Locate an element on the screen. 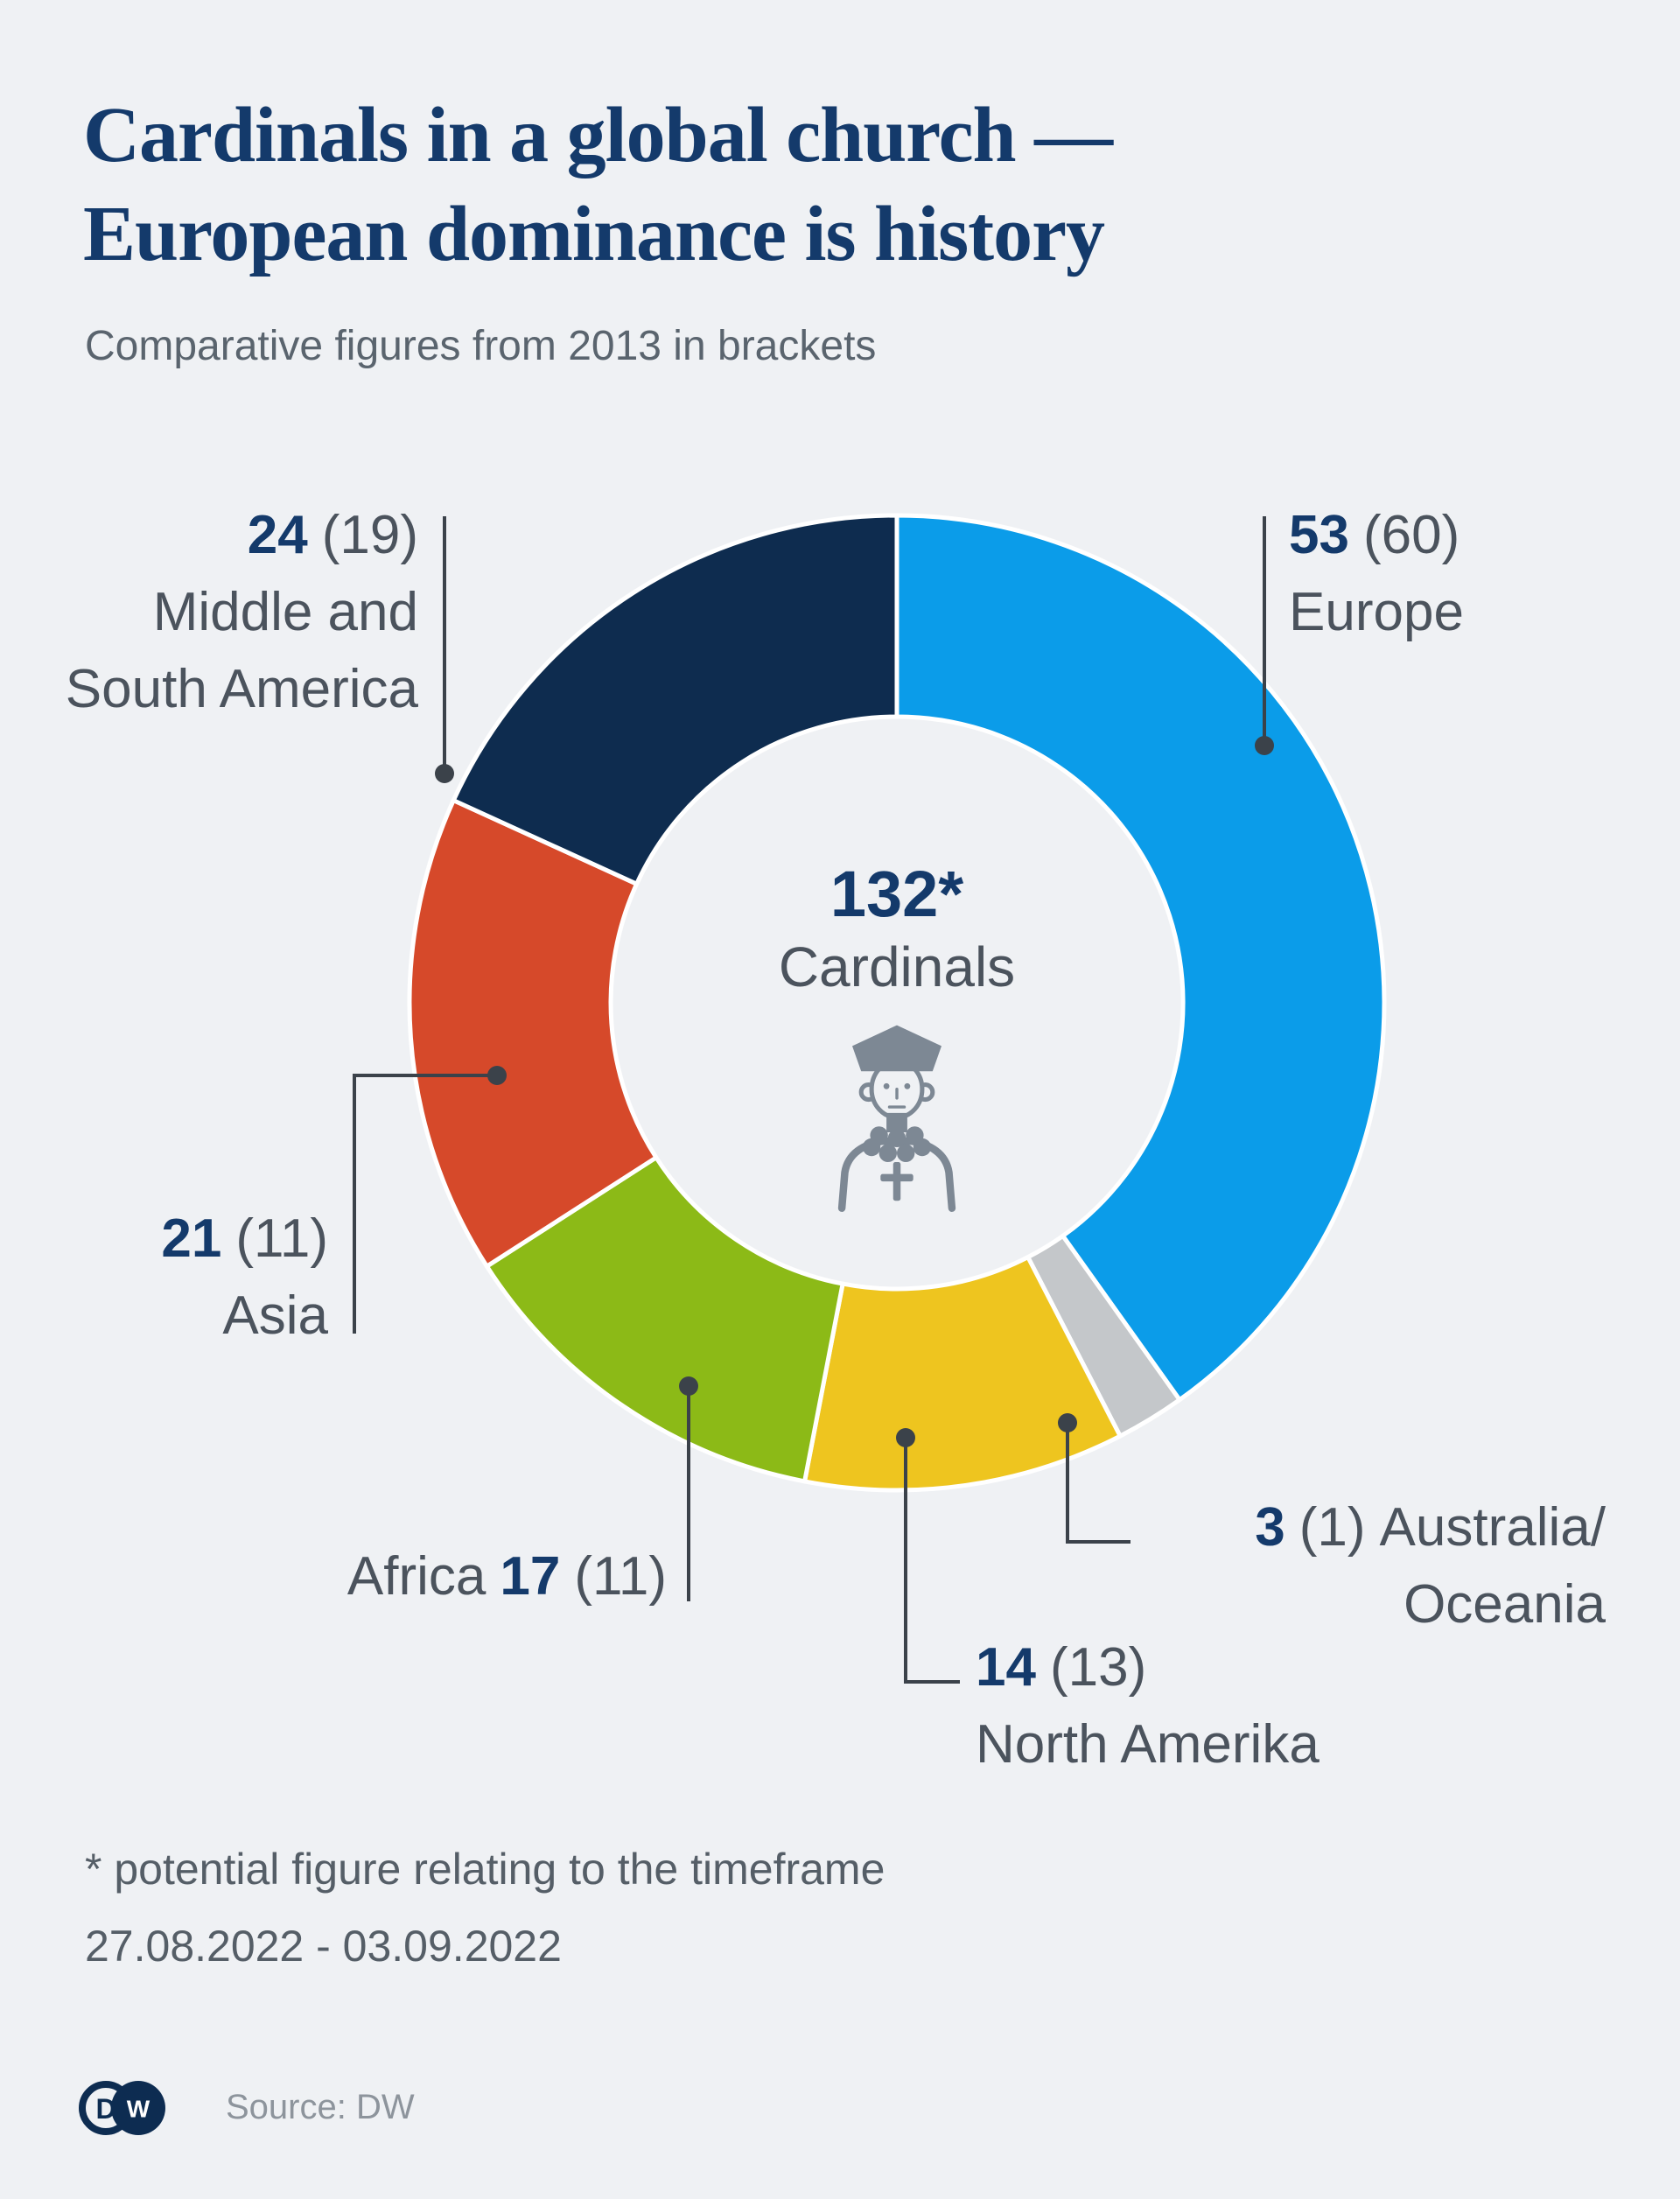  source-credit: Source: DW is located at coordinates (320, 2107).